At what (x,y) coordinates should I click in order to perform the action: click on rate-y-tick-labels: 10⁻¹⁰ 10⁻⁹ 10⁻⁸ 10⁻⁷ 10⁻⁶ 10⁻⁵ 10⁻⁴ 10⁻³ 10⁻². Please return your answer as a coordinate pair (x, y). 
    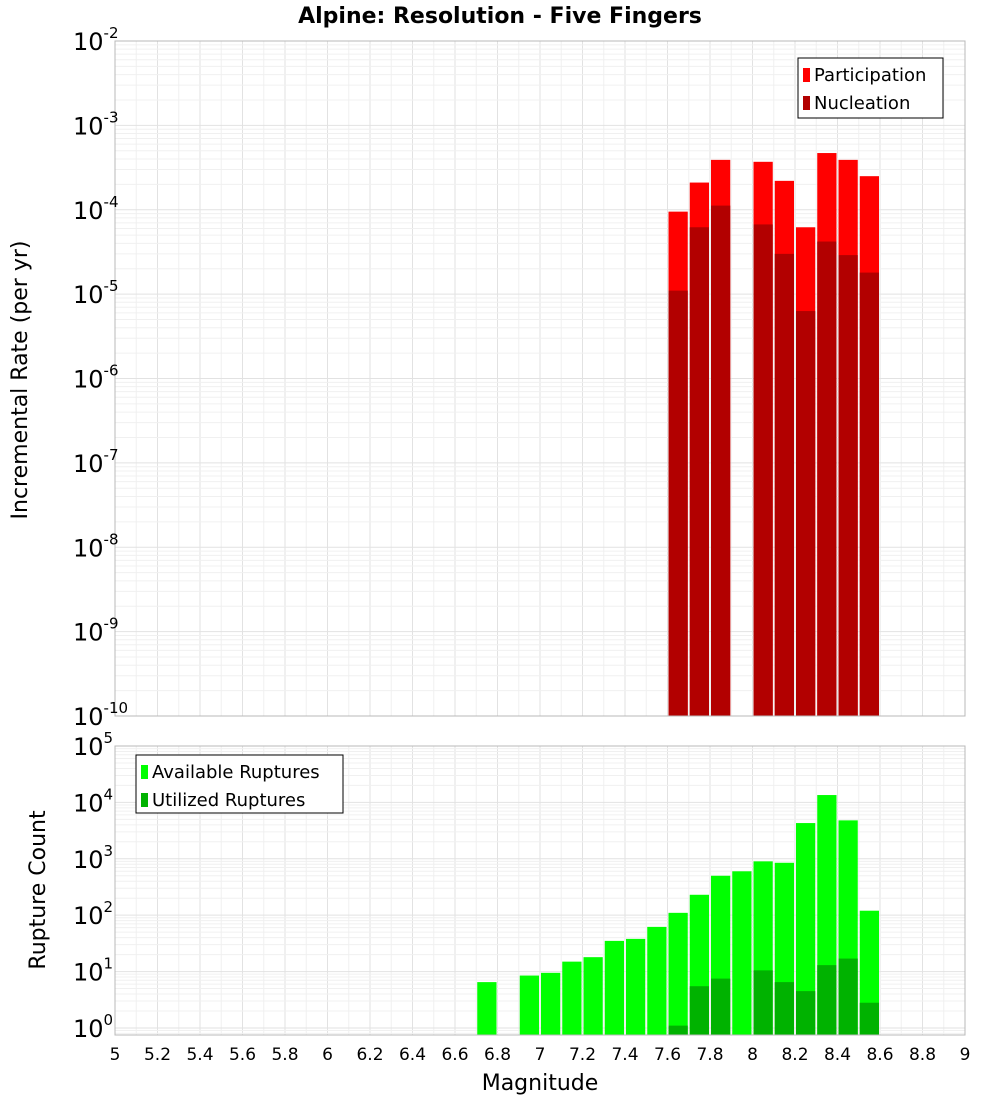
    Looking at the image, I should click on (100, 377).